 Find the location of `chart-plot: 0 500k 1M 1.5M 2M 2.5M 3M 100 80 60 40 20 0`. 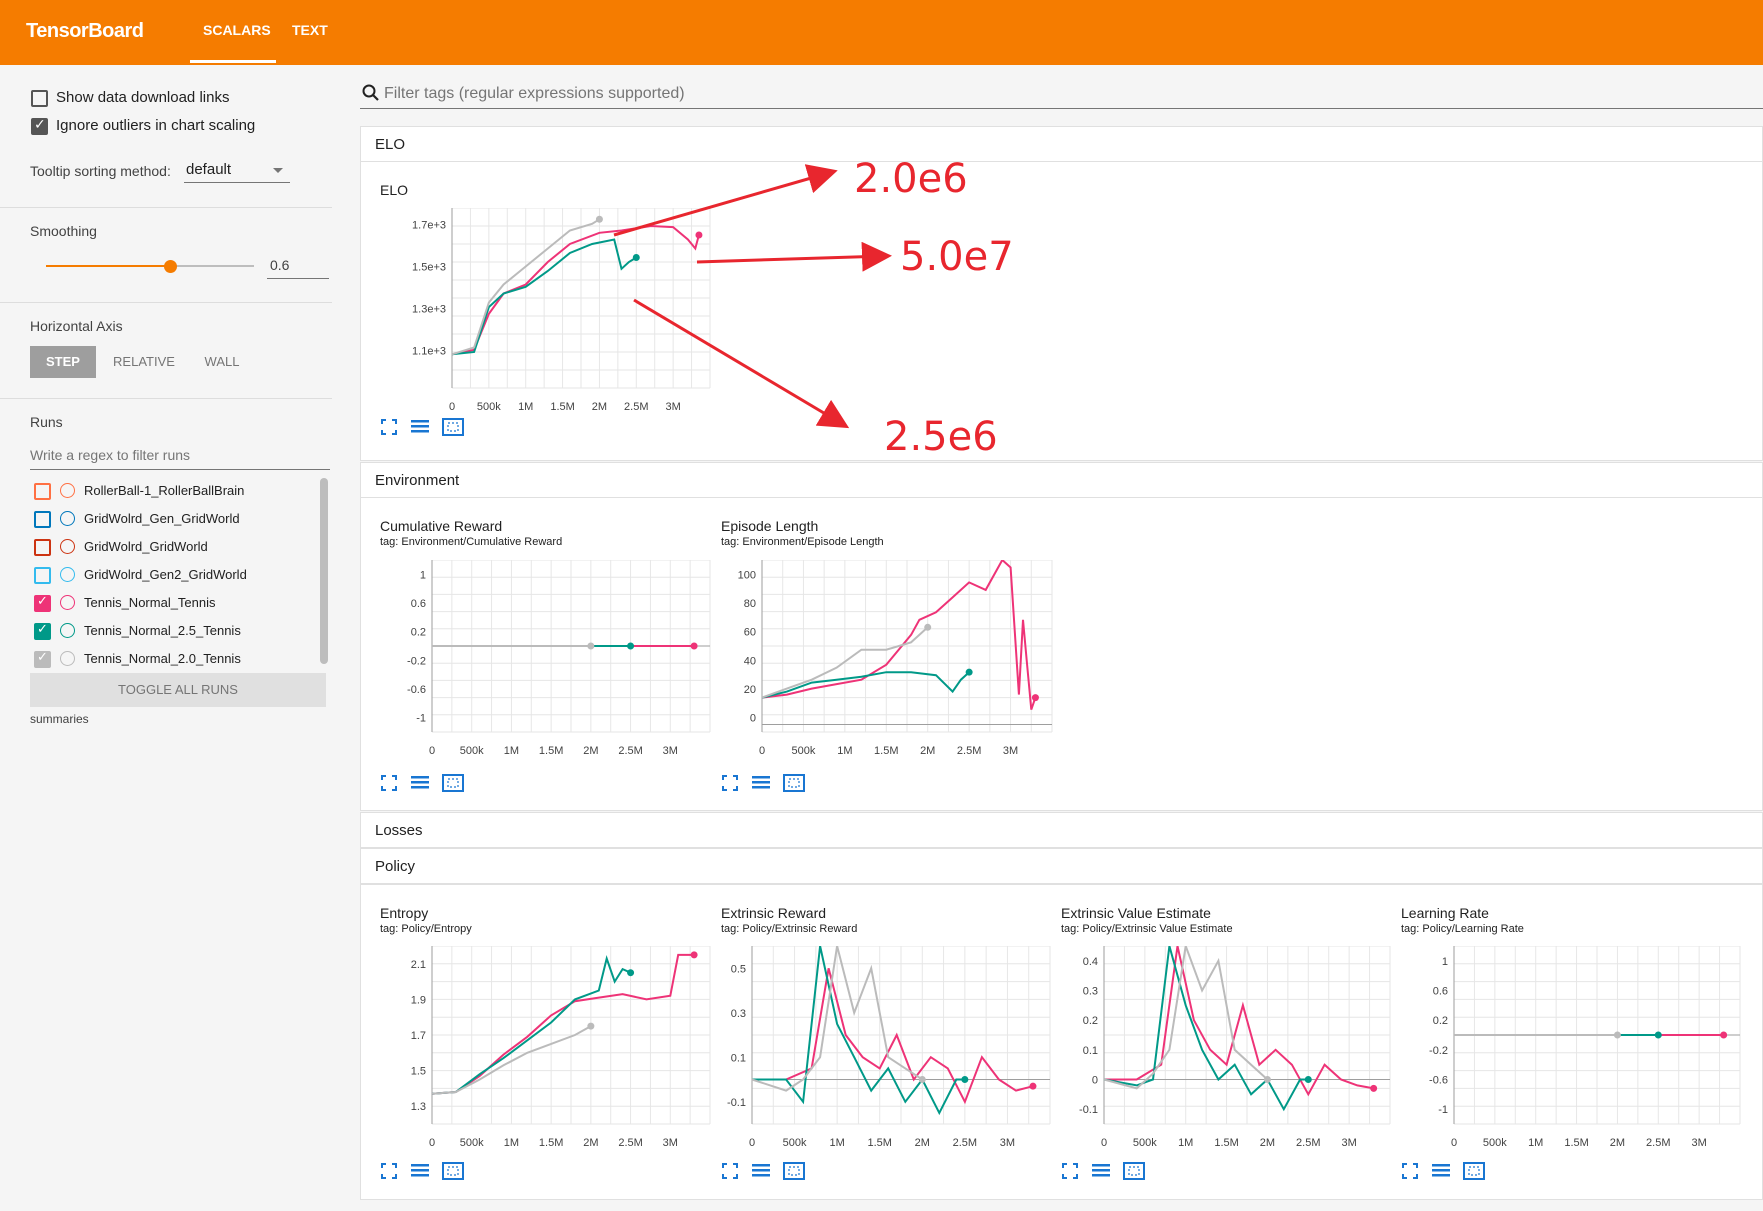

chart-plot: 0 500k 1M 1.5M 2M 2.5M 3M 100 80 60 40 20 0 is located at coordinates (887, 666).